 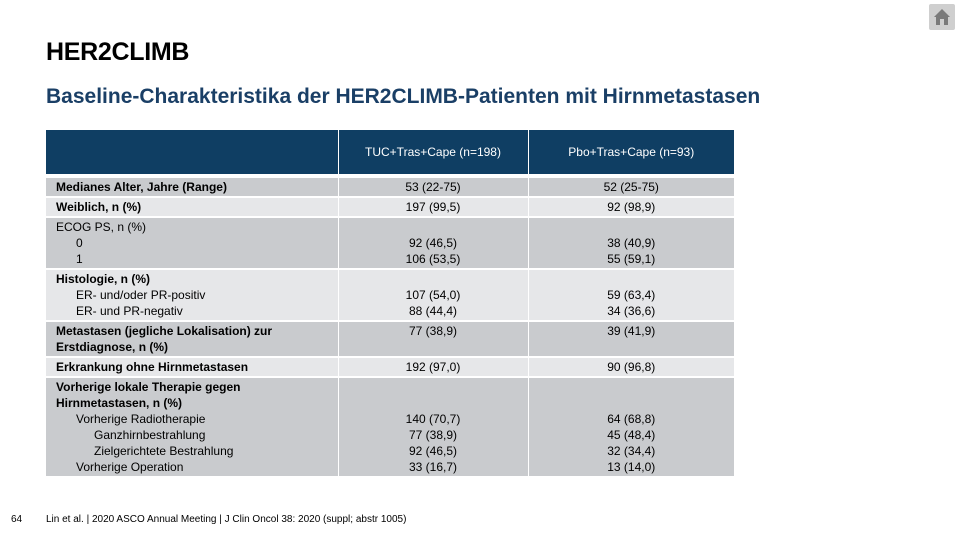 I want to click on pbo-value: 34 (36,6), so click(x=631, y=311).